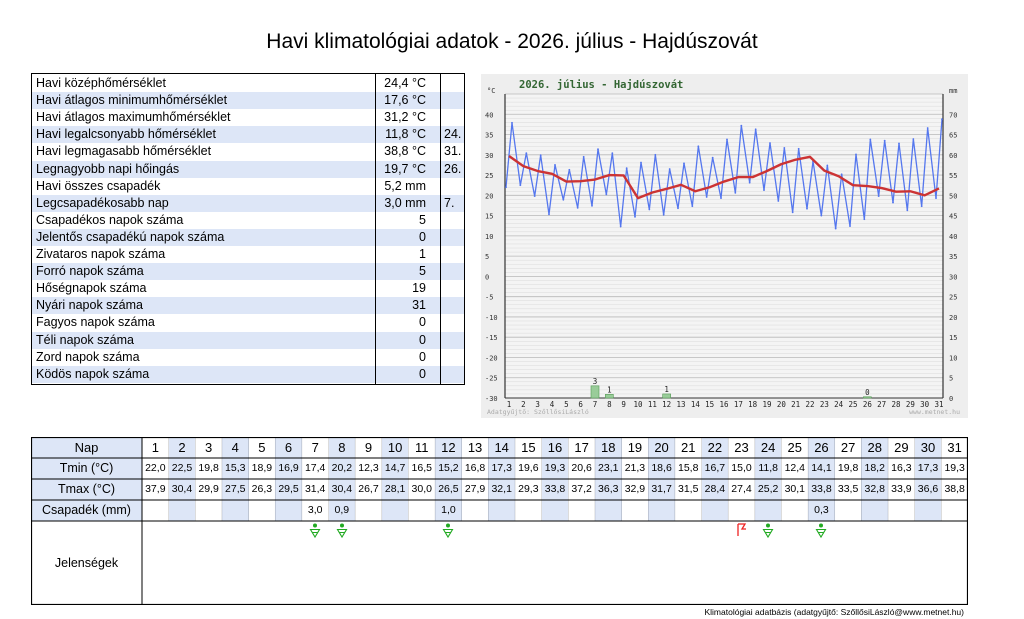 Image resolution: width=1024 pixels, height=619 pixels. Describe the element at coordinates (595, 381) in the screenshot. I see `precip-data-label: 3` at that location.